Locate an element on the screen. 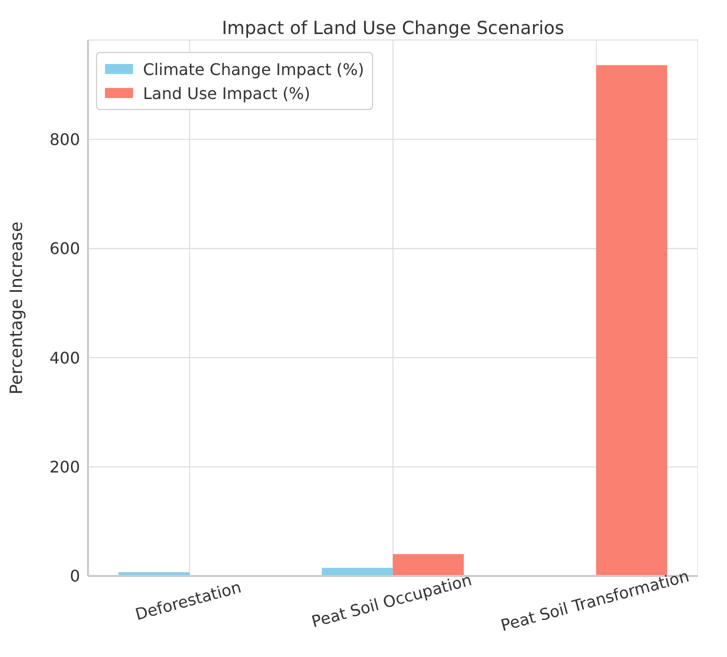  legend-label: Climate Change Impact (%) is located at coordinates (253, 69).